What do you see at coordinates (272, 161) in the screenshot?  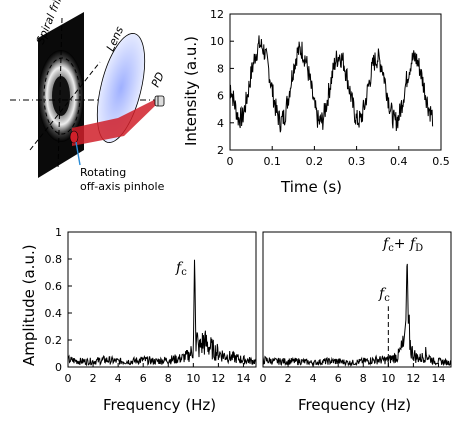 I see `x-tick-label: 0.1` at bounding box center [272, 161].